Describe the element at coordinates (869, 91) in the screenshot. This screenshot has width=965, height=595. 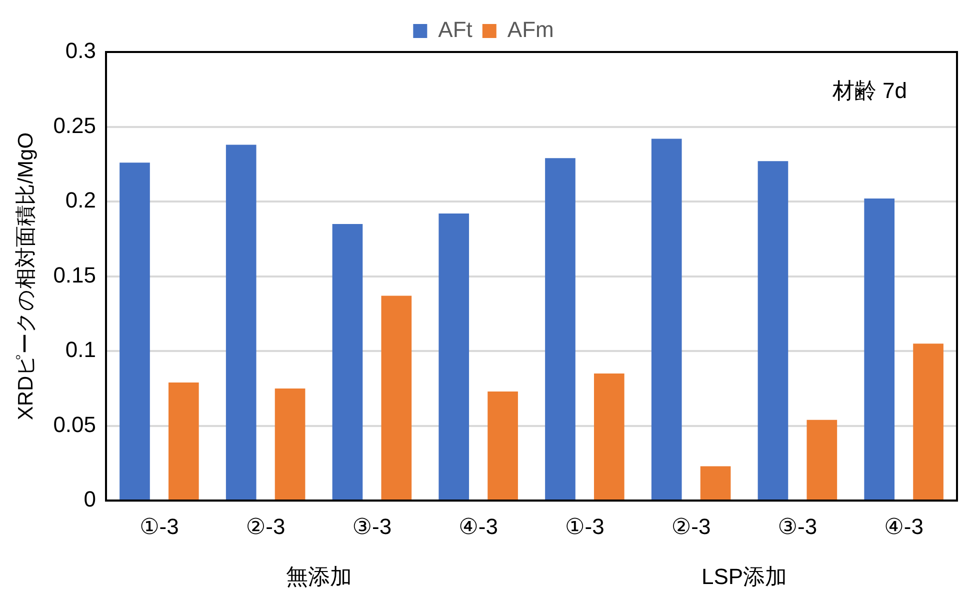
I see `annotation: 材齢 7d` at that location.